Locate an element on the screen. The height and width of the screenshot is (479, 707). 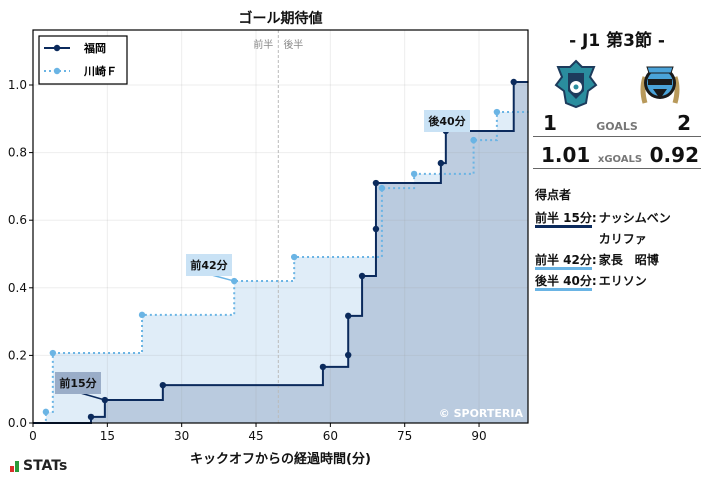
svg-text: 川崎Ｆ is located at coordinates (100, 71).